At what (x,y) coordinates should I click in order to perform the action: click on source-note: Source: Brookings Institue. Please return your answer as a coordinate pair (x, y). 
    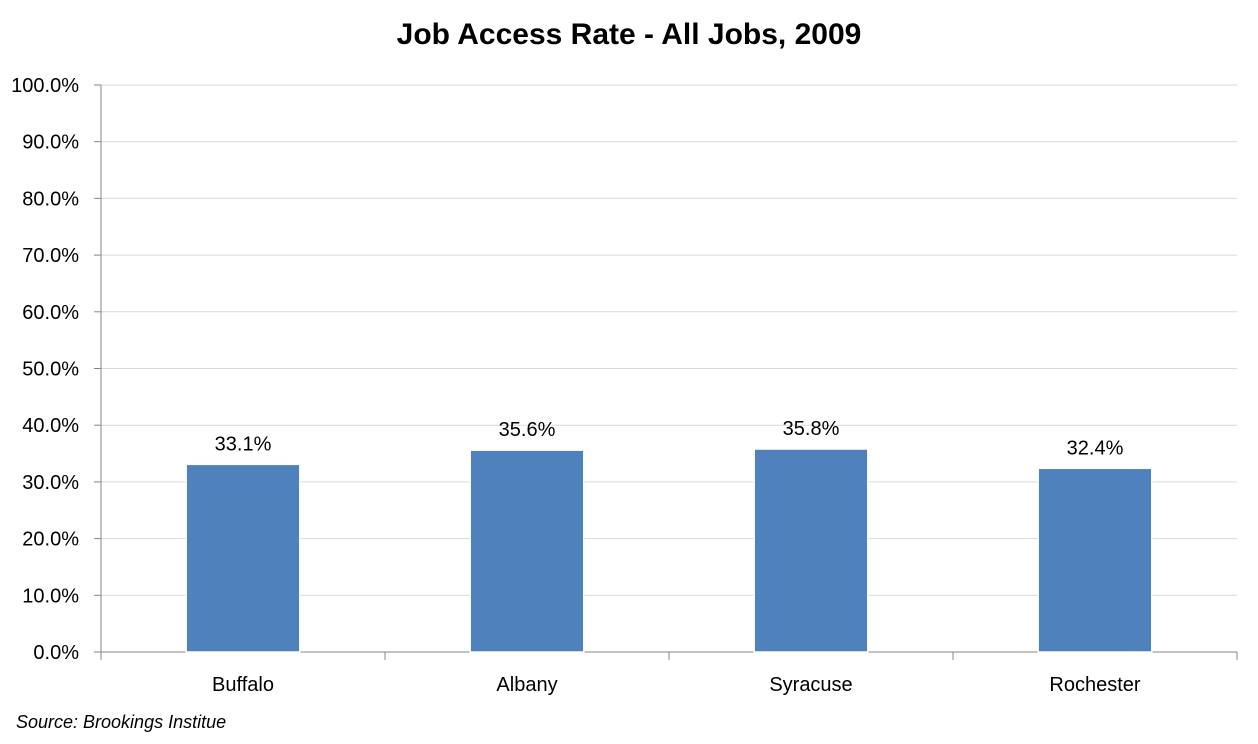
    Looking at the image, I should click on (121, 722).